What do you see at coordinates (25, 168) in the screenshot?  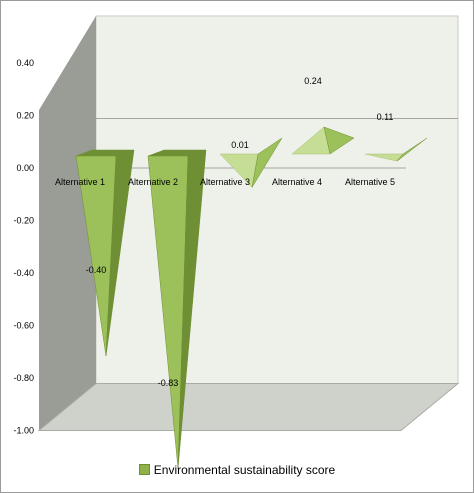 I see `y-tick-label: 0.00` at bounding box center [25, 168].